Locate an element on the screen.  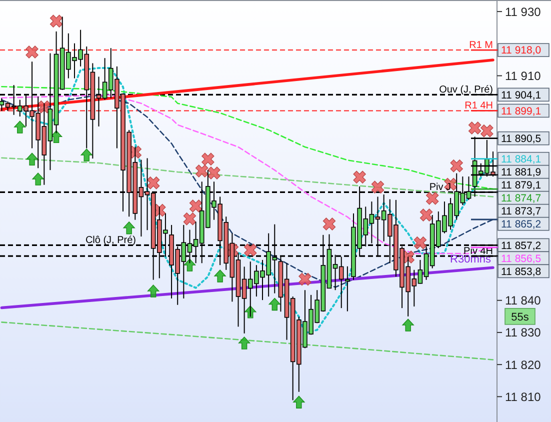
y-tick-label: 11 830 is located at coordinates (523, 333).